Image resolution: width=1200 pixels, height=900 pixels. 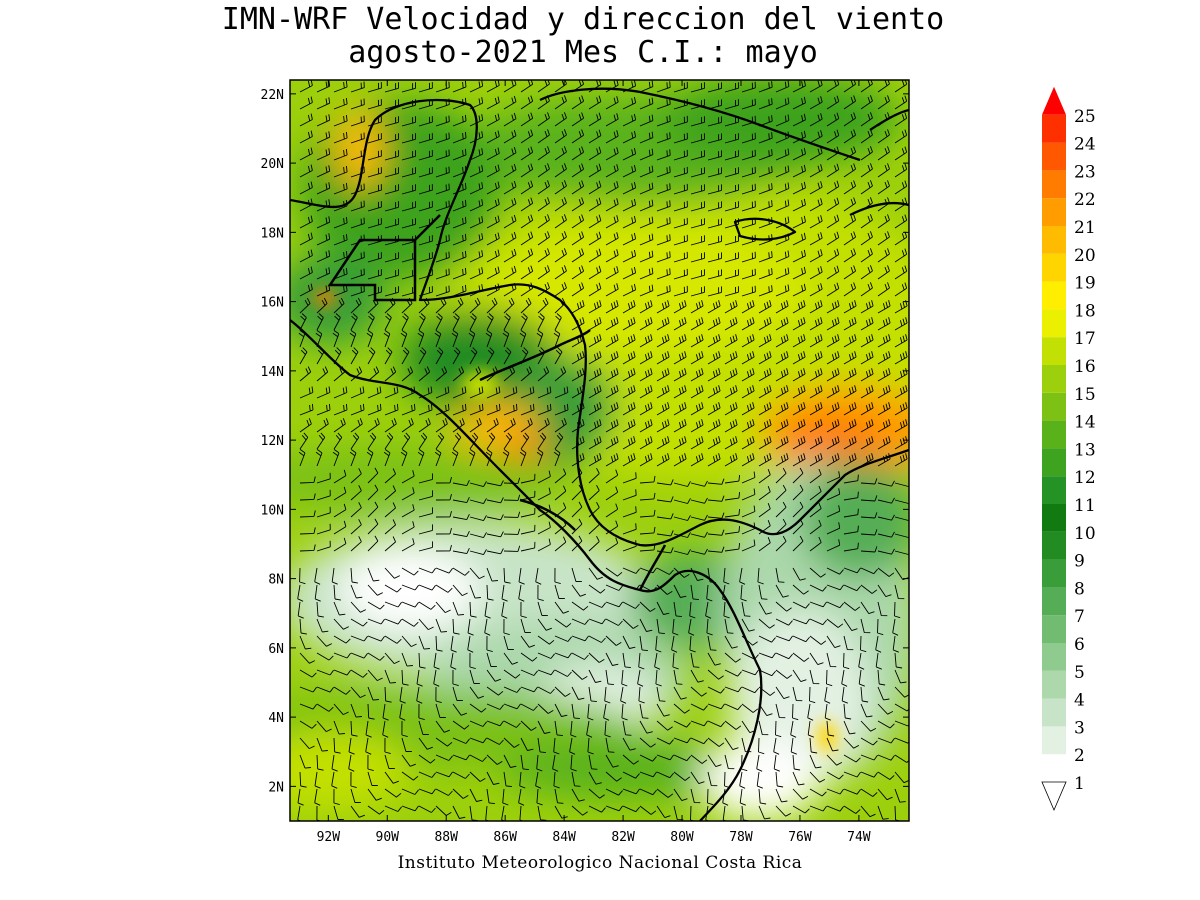 I want to click on y-tick-label: 10N, so click(x=272, y=510).